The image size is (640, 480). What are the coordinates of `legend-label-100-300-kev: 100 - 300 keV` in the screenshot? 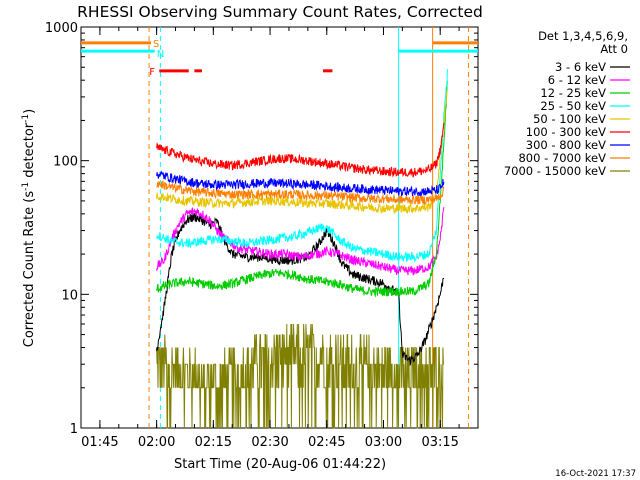 It's located at (566, 132).